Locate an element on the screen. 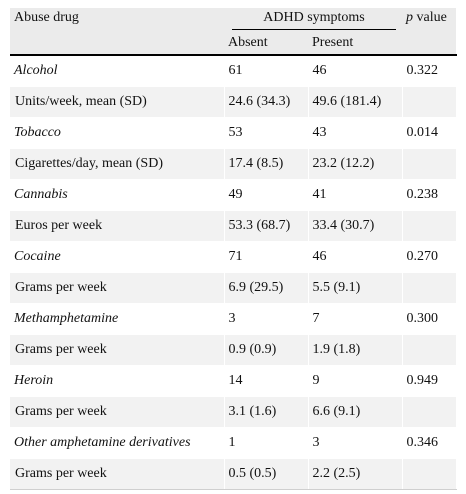 The width and height of the screenshot is (466, 494). drug-name-cell: Tobacco is located at coordinates (117, 132).